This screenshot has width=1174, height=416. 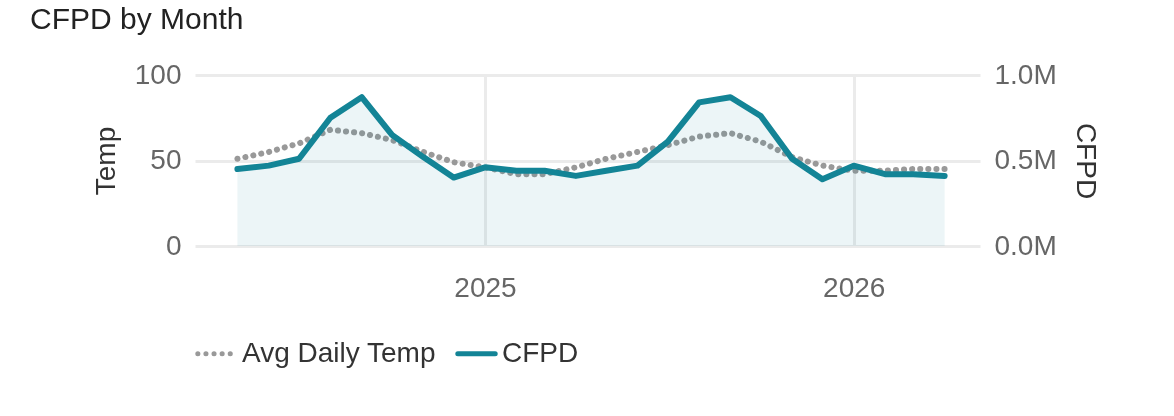 What do you see at coordinates (158, 74) in the screenshot?
I see `y-tick-label: 100` at bounding box center [158, 74].